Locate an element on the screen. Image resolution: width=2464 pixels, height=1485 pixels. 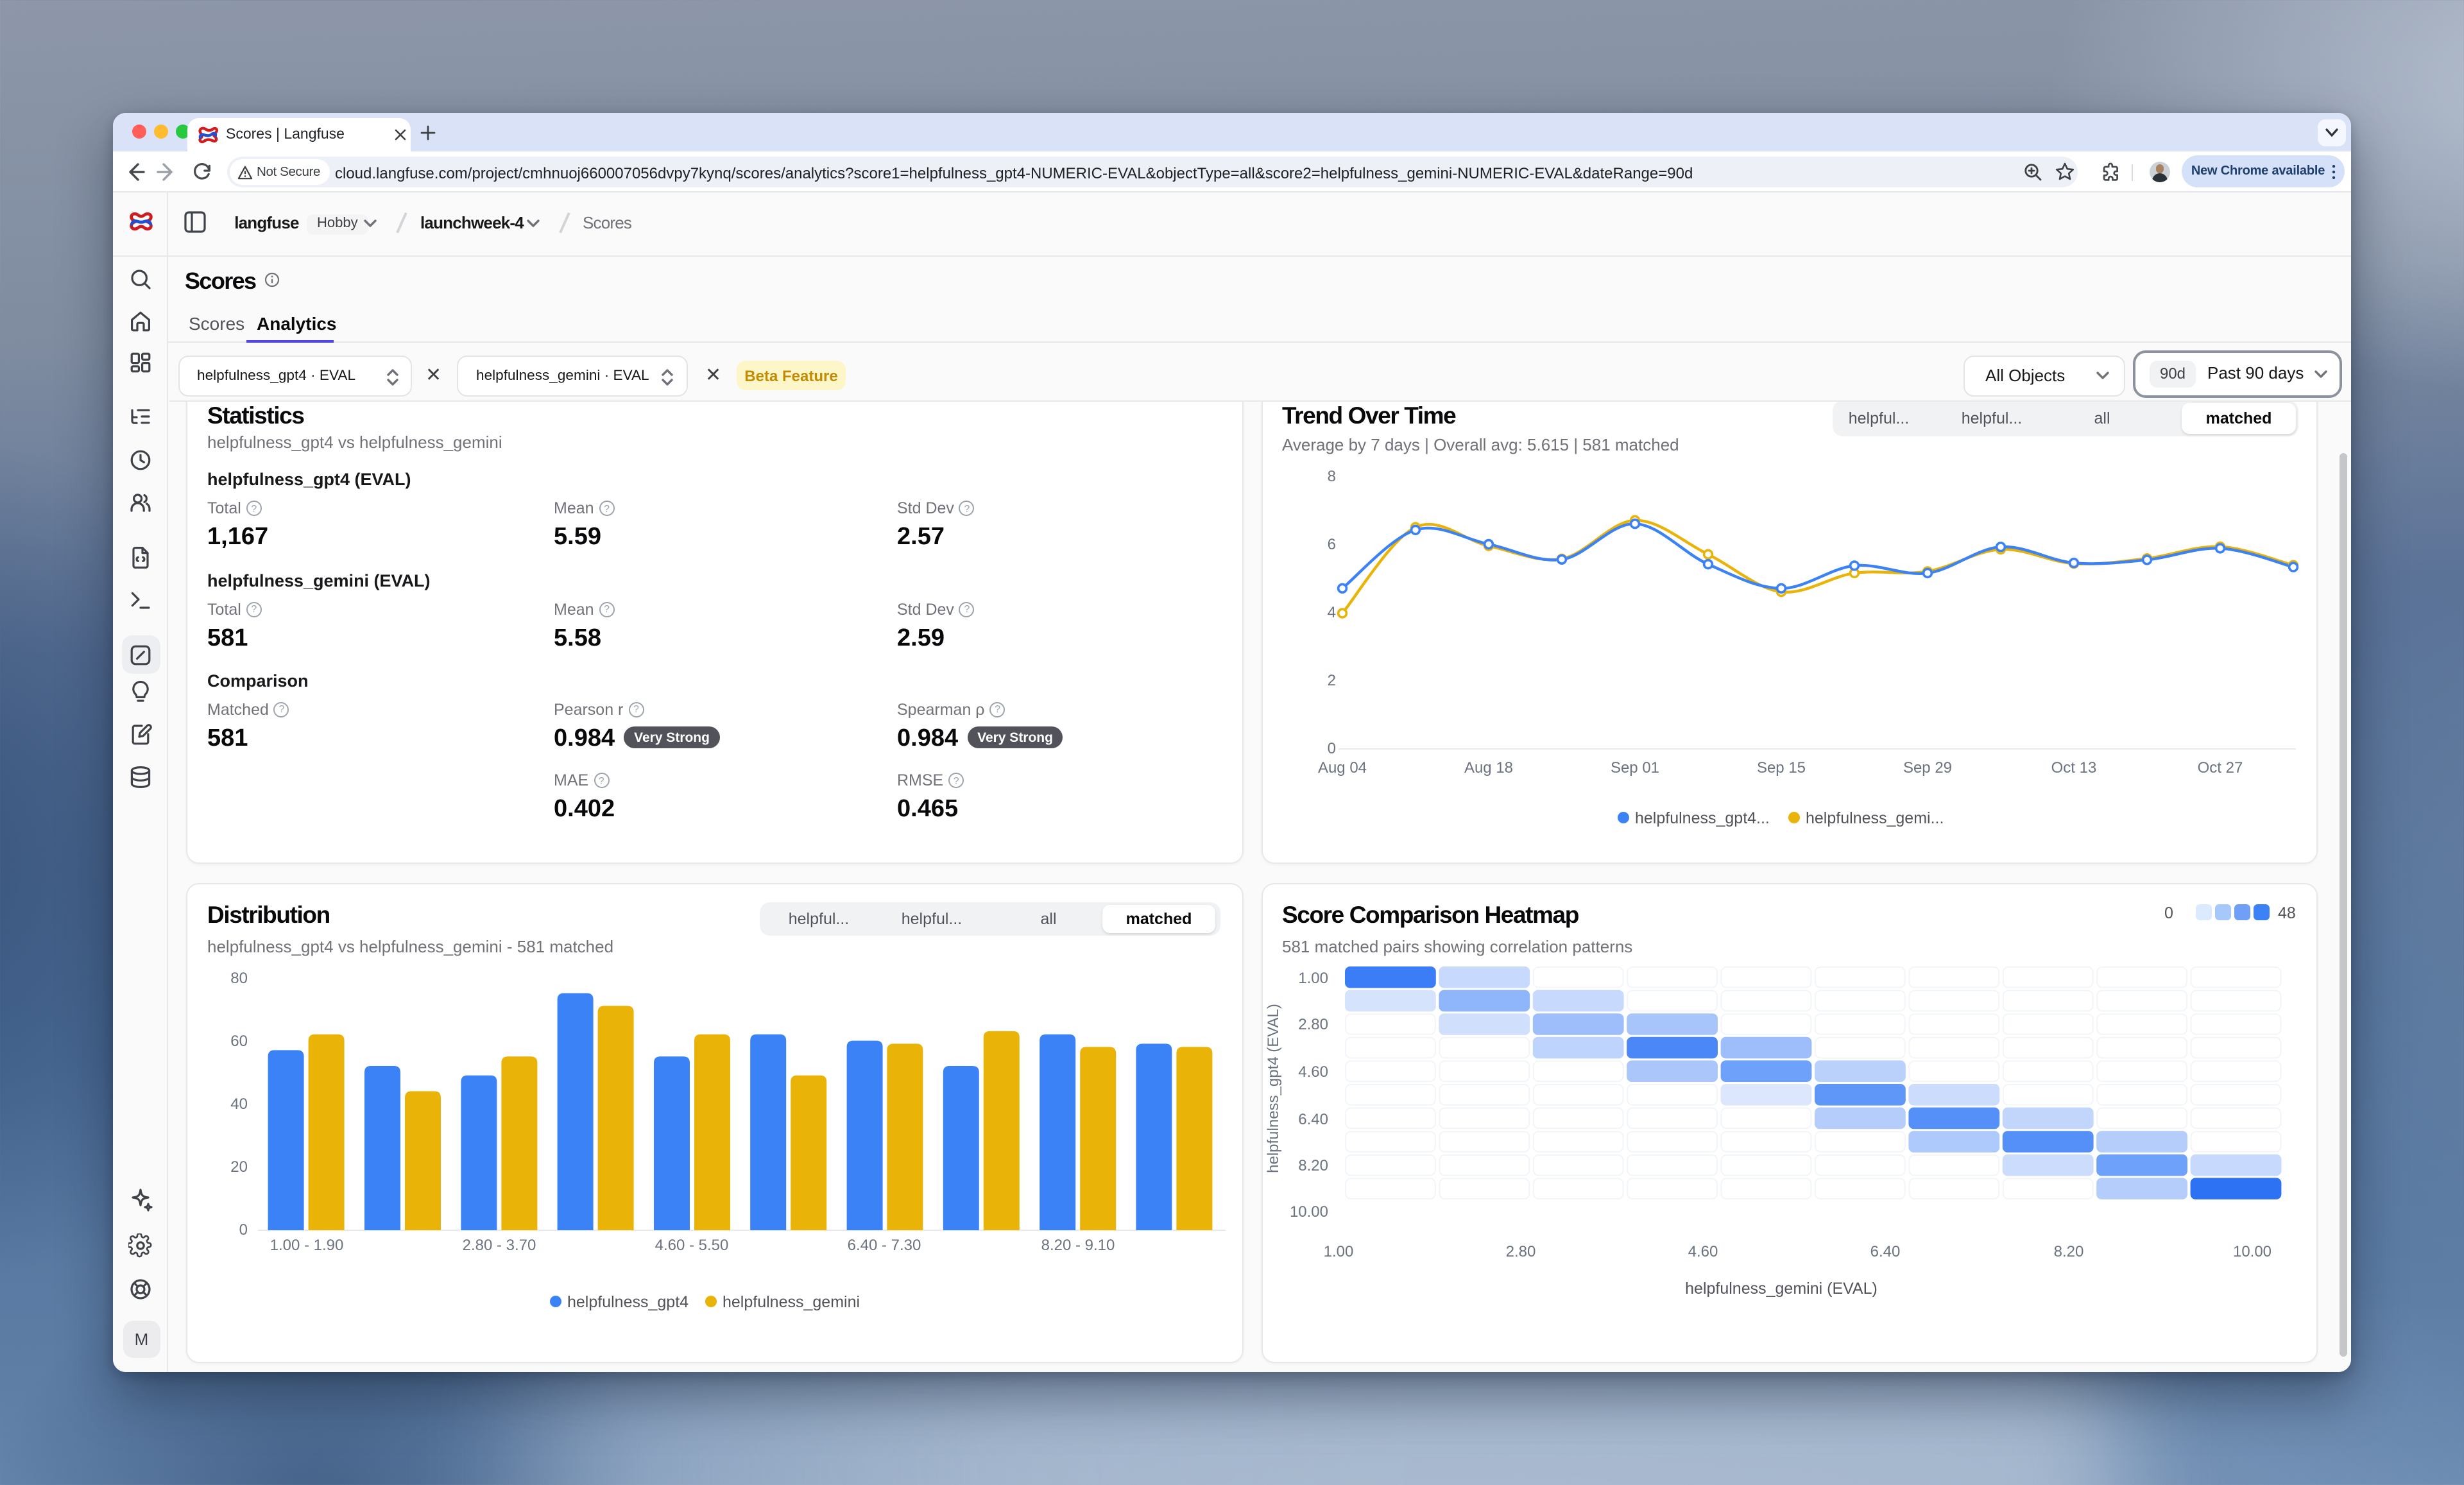
svg-text: Sep 15 is located at coordinates (1782, 768).